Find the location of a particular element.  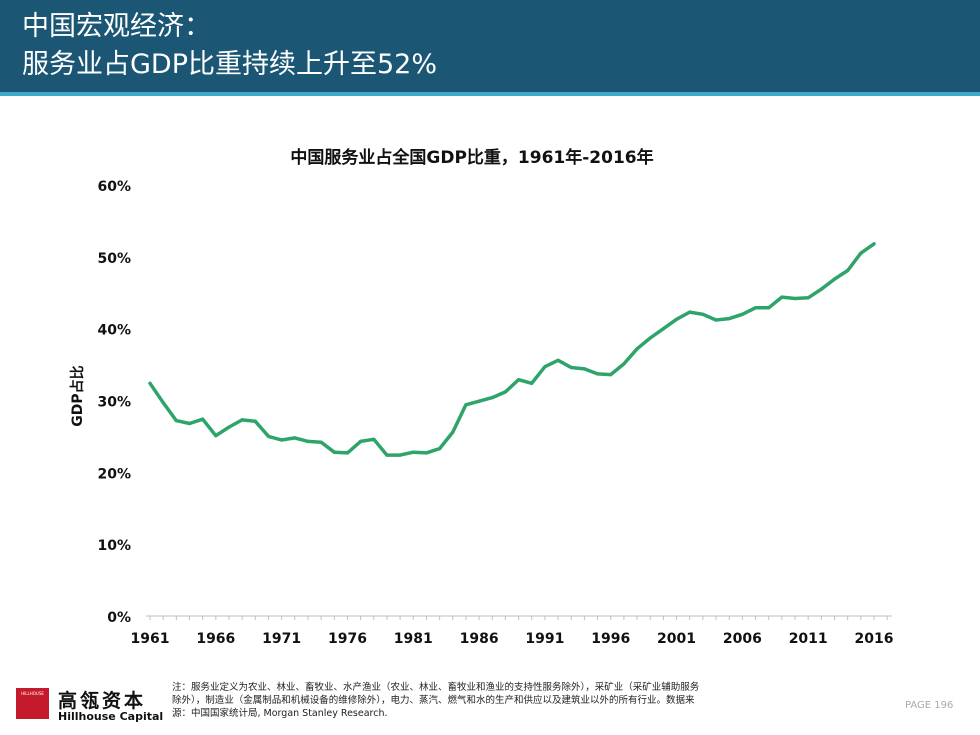

y-axis-label: GDP占比 is located at coordinates (77, 395).